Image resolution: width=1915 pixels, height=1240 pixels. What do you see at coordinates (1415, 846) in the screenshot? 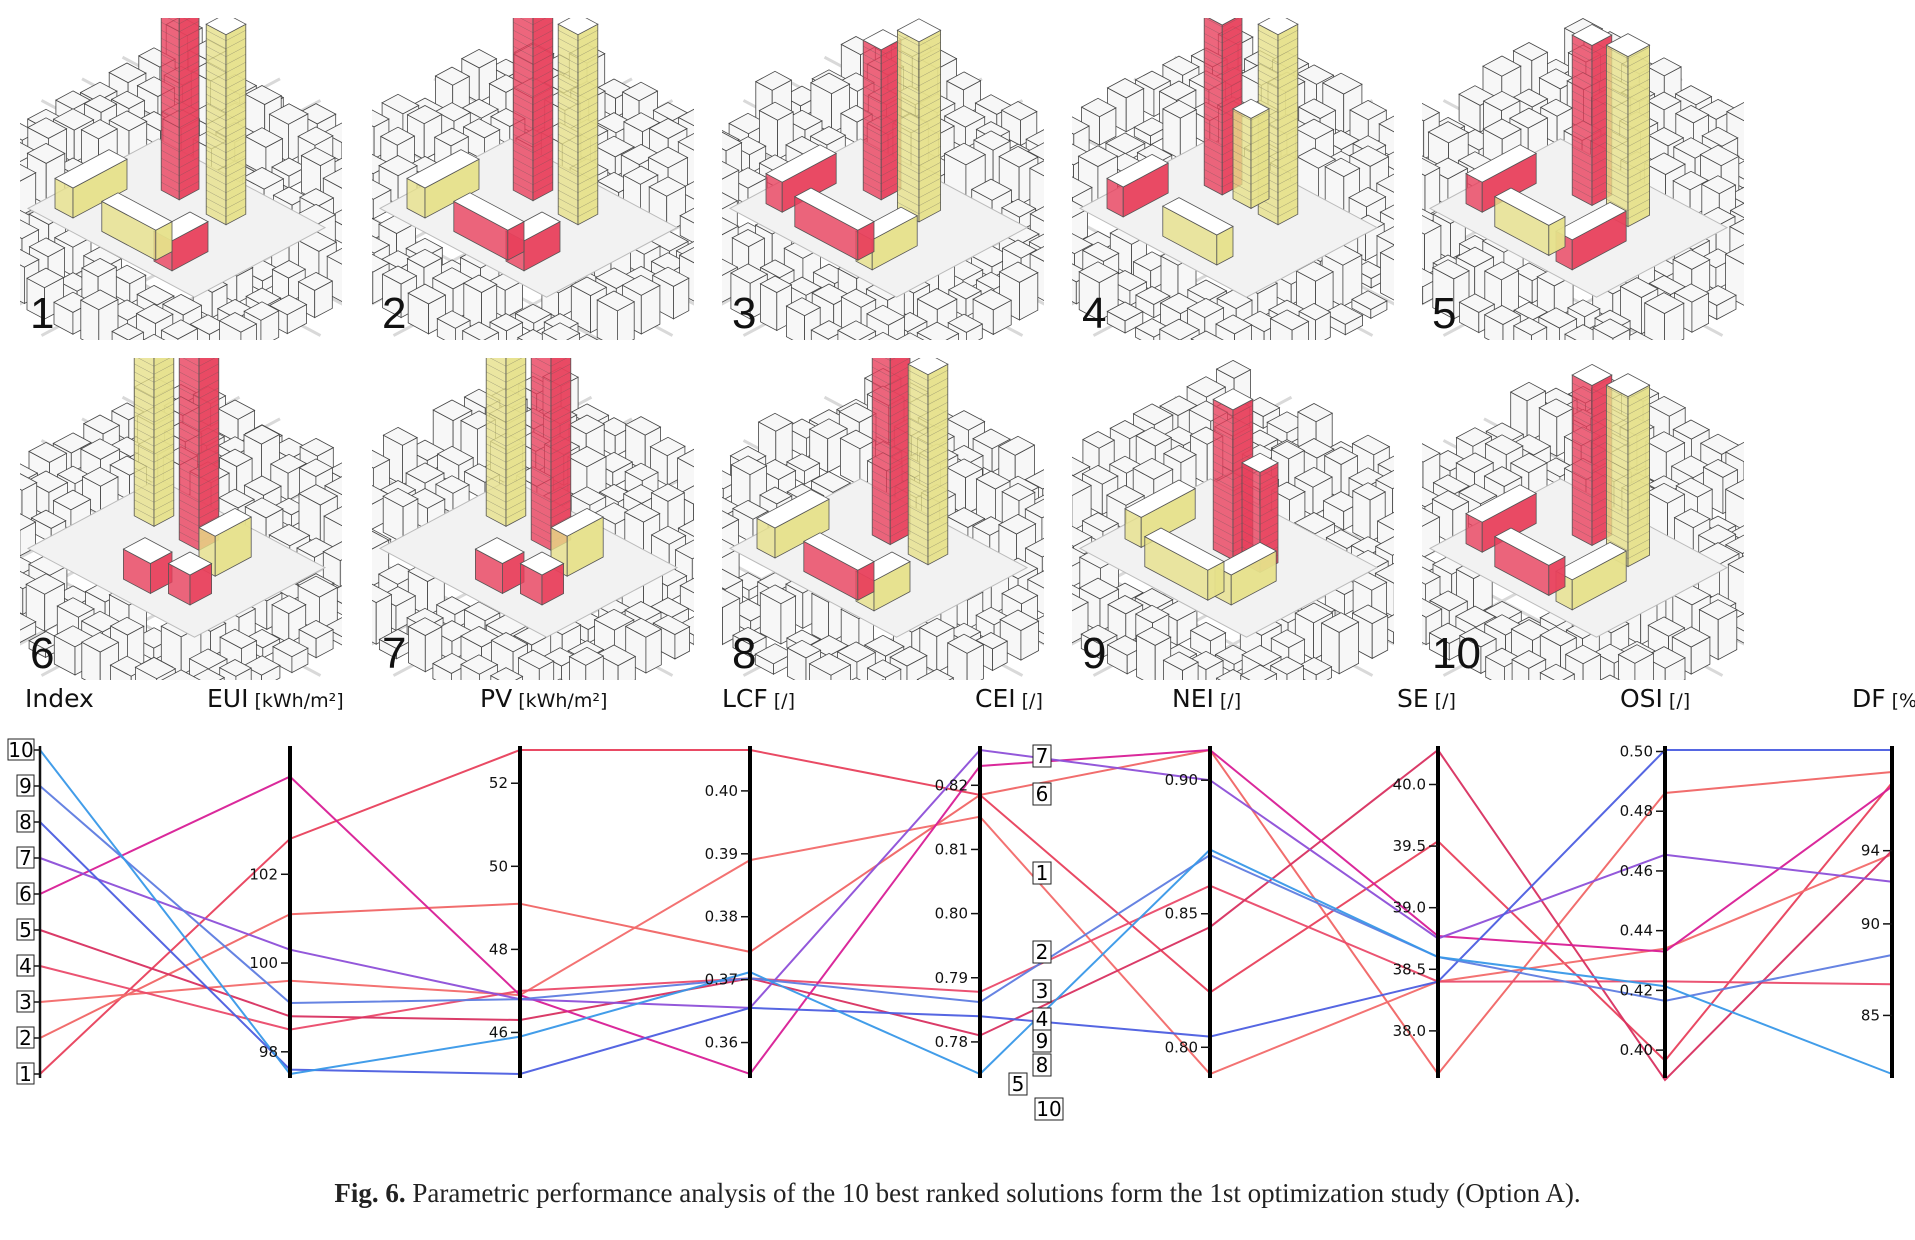
I see `axis-tick: 39.5` at bounding box center [1415, 846].